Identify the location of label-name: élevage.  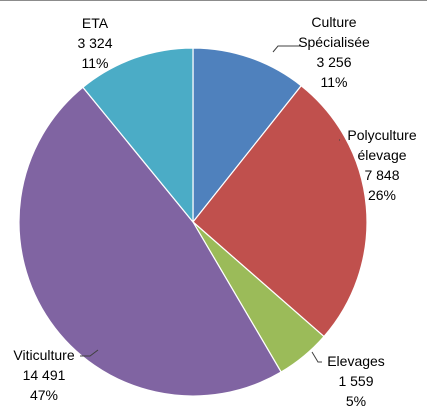
(381, 155).